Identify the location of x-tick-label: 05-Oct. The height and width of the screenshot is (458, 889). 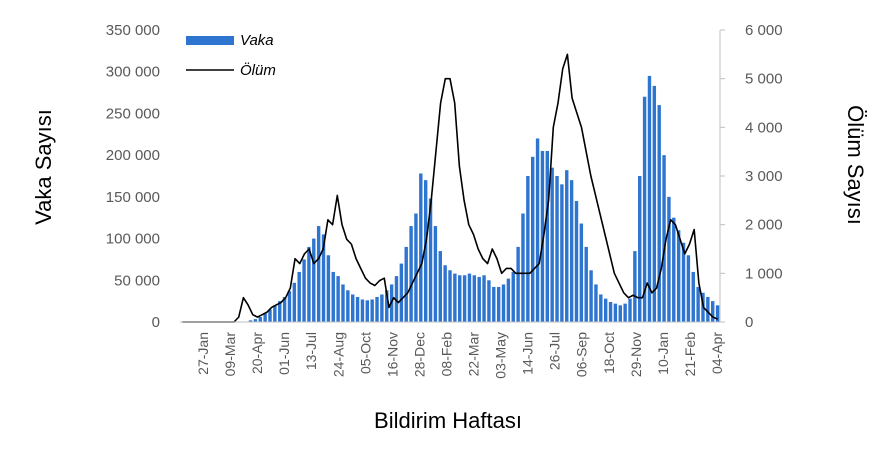
(365, 353).